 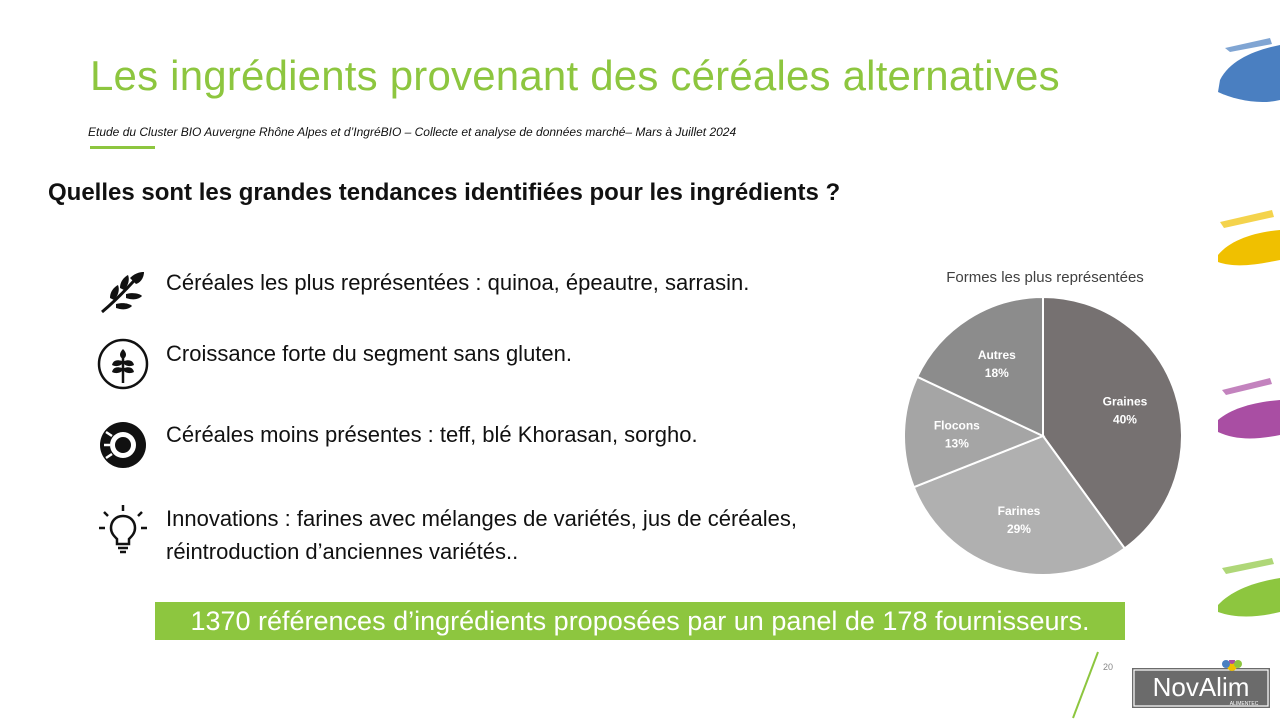 I want to click on page-number: 20, so click(x=1108, y=667).